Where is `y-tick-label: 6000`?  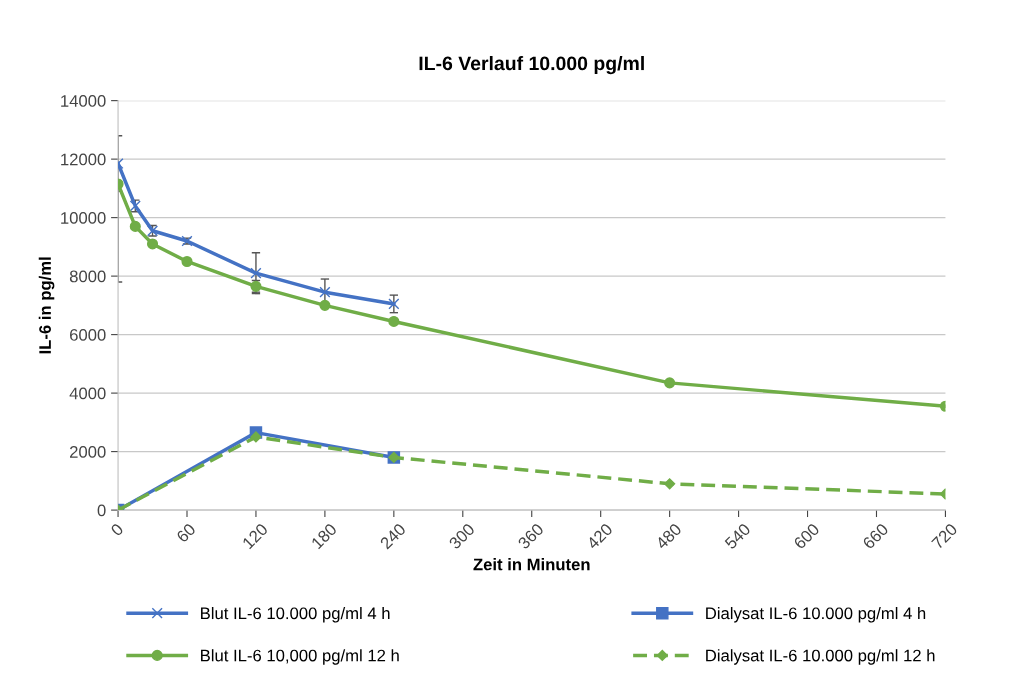
y-tick-label: 6000 is located at coordinates (88, 335).